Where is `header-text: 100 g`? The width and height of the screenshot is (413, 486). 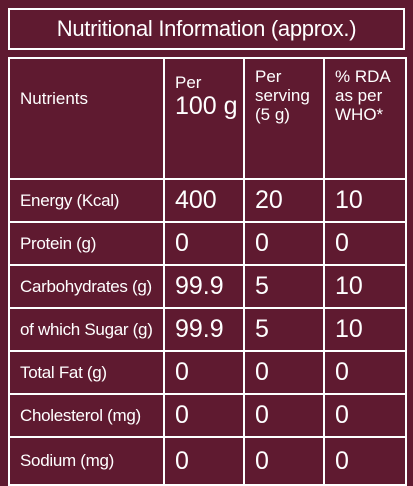 header-text: 100 g is located at coordinates (206, 106).